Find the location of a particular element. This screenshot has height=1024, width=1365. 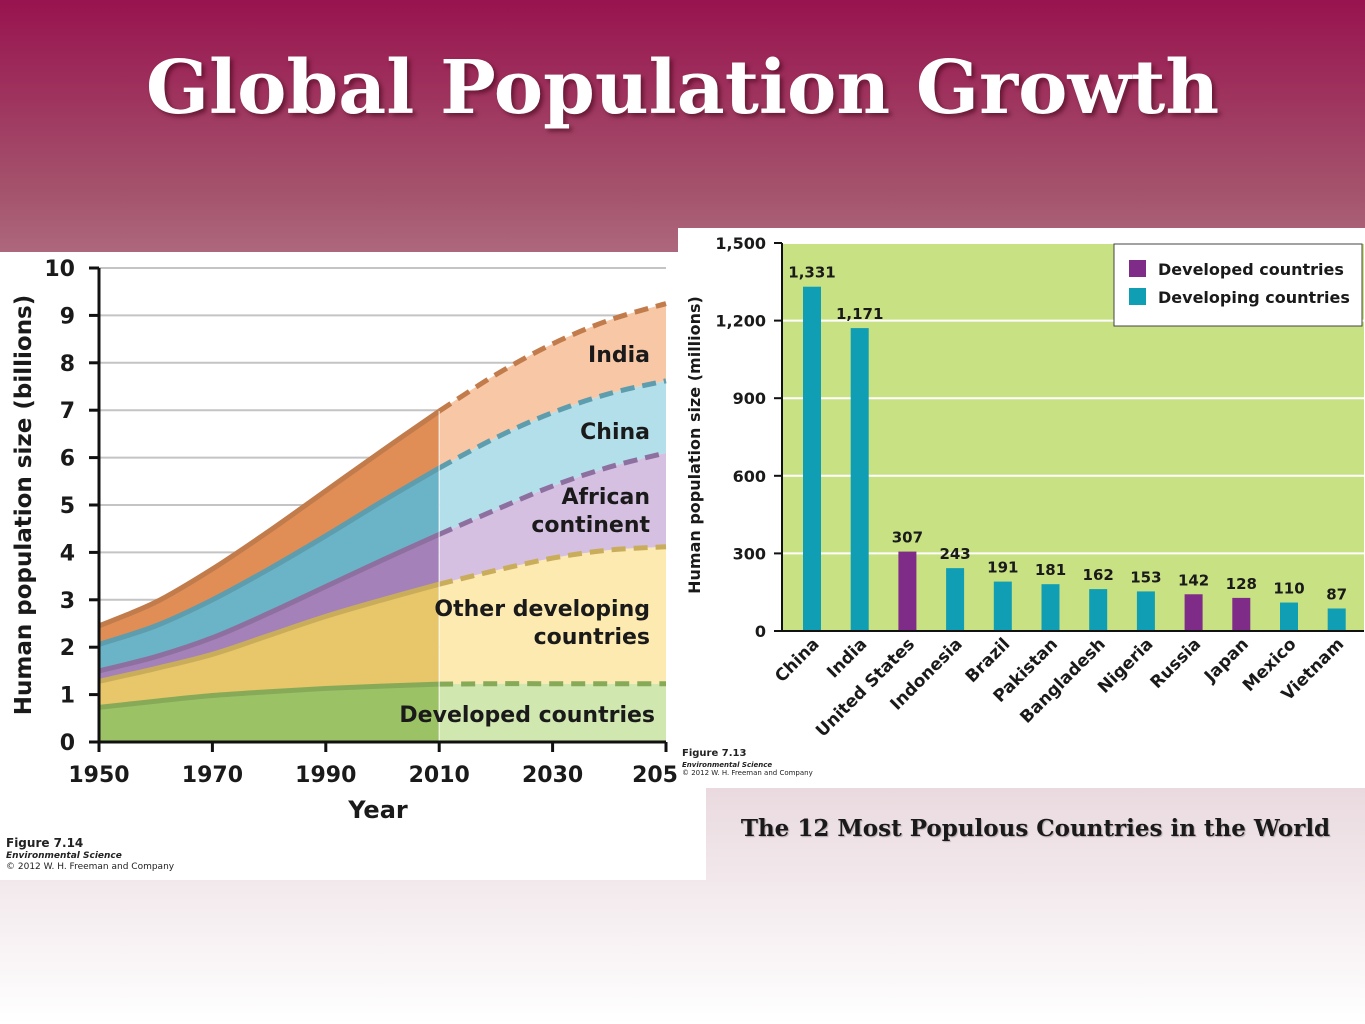

legend-label: Developing countries is located at coordinates (1254, 297).